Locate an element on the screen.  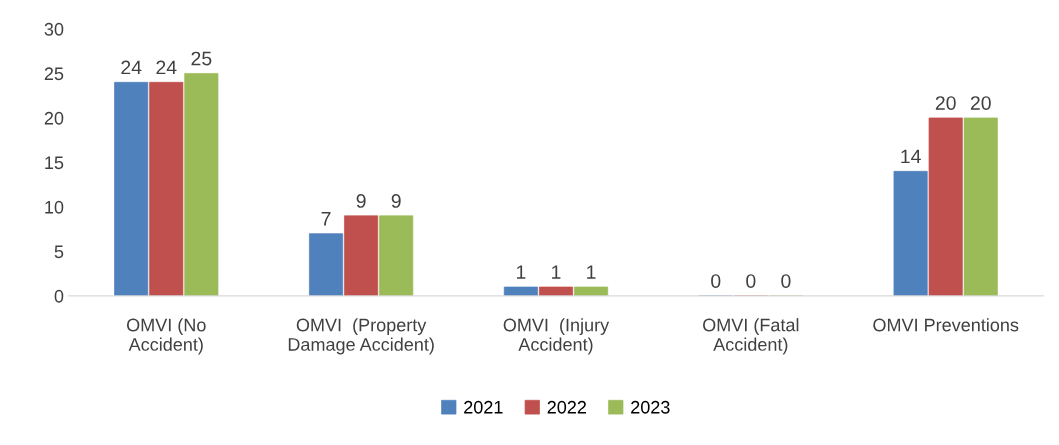
x-tick-label: OMVI (Fatal Accident) is located at coordinates (751, 336).